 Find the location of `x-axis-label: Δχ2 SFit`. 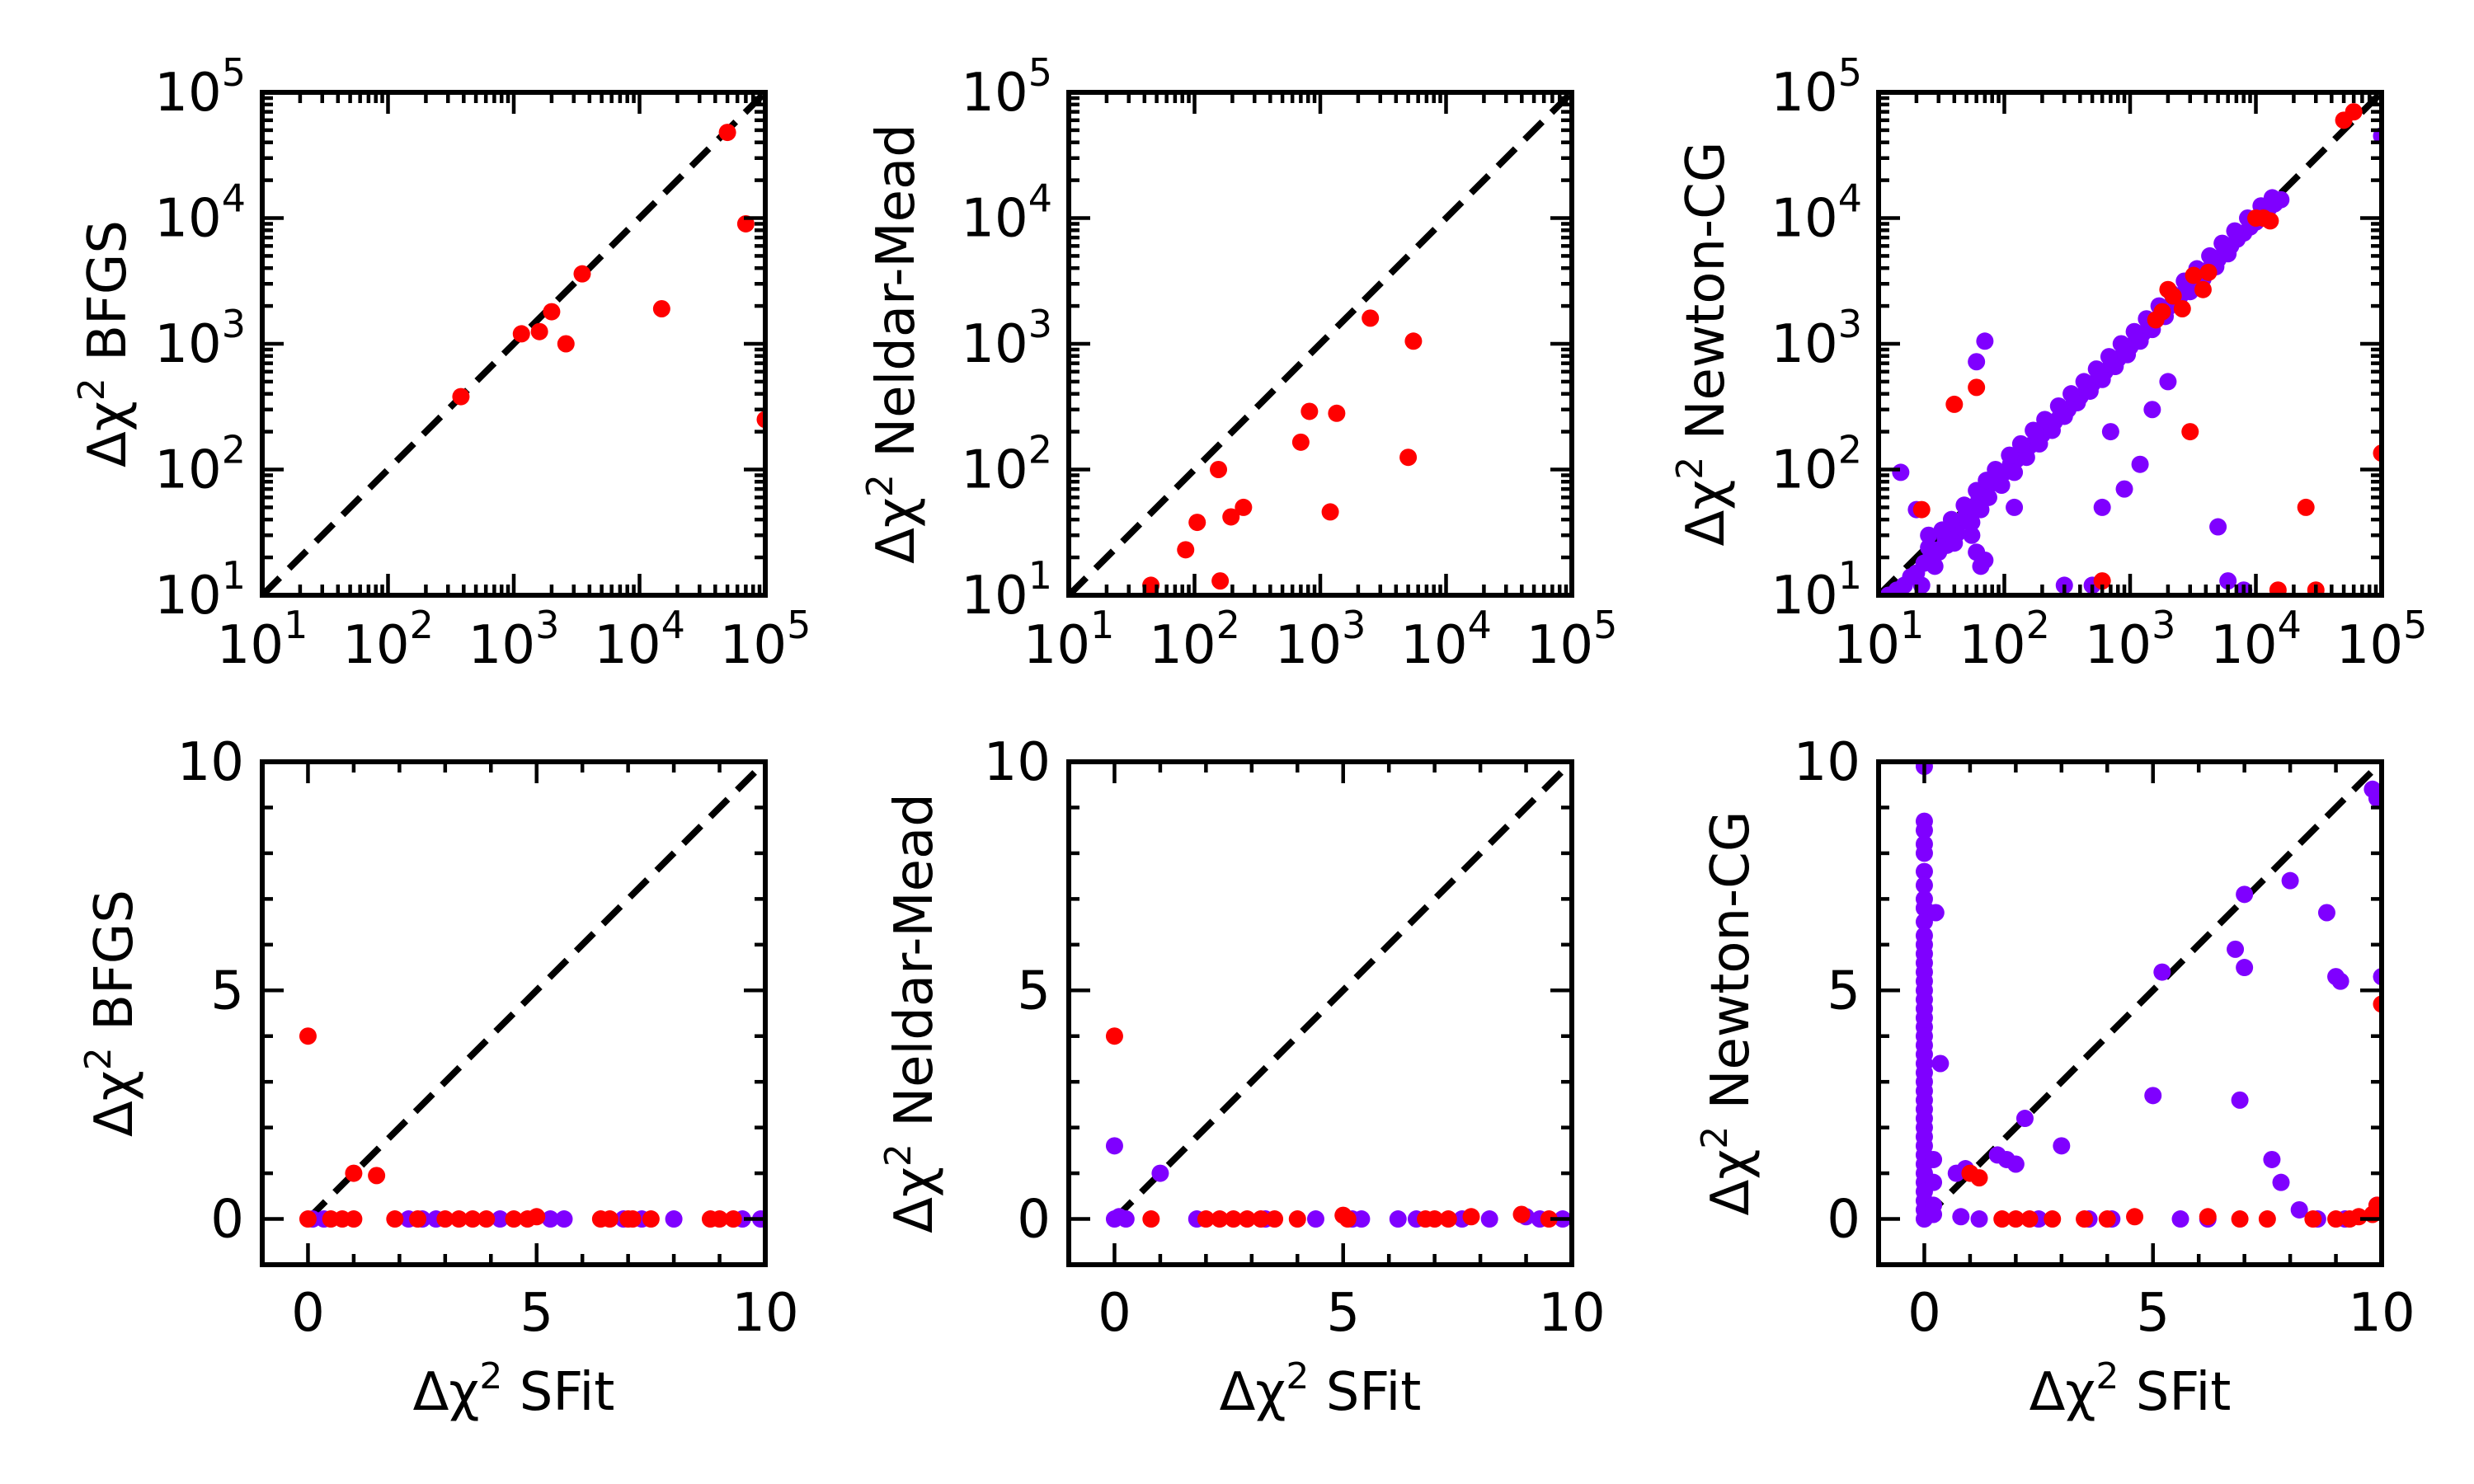

x-axis-label: Δχ2 SFit is located at coordinates (514, 1389).